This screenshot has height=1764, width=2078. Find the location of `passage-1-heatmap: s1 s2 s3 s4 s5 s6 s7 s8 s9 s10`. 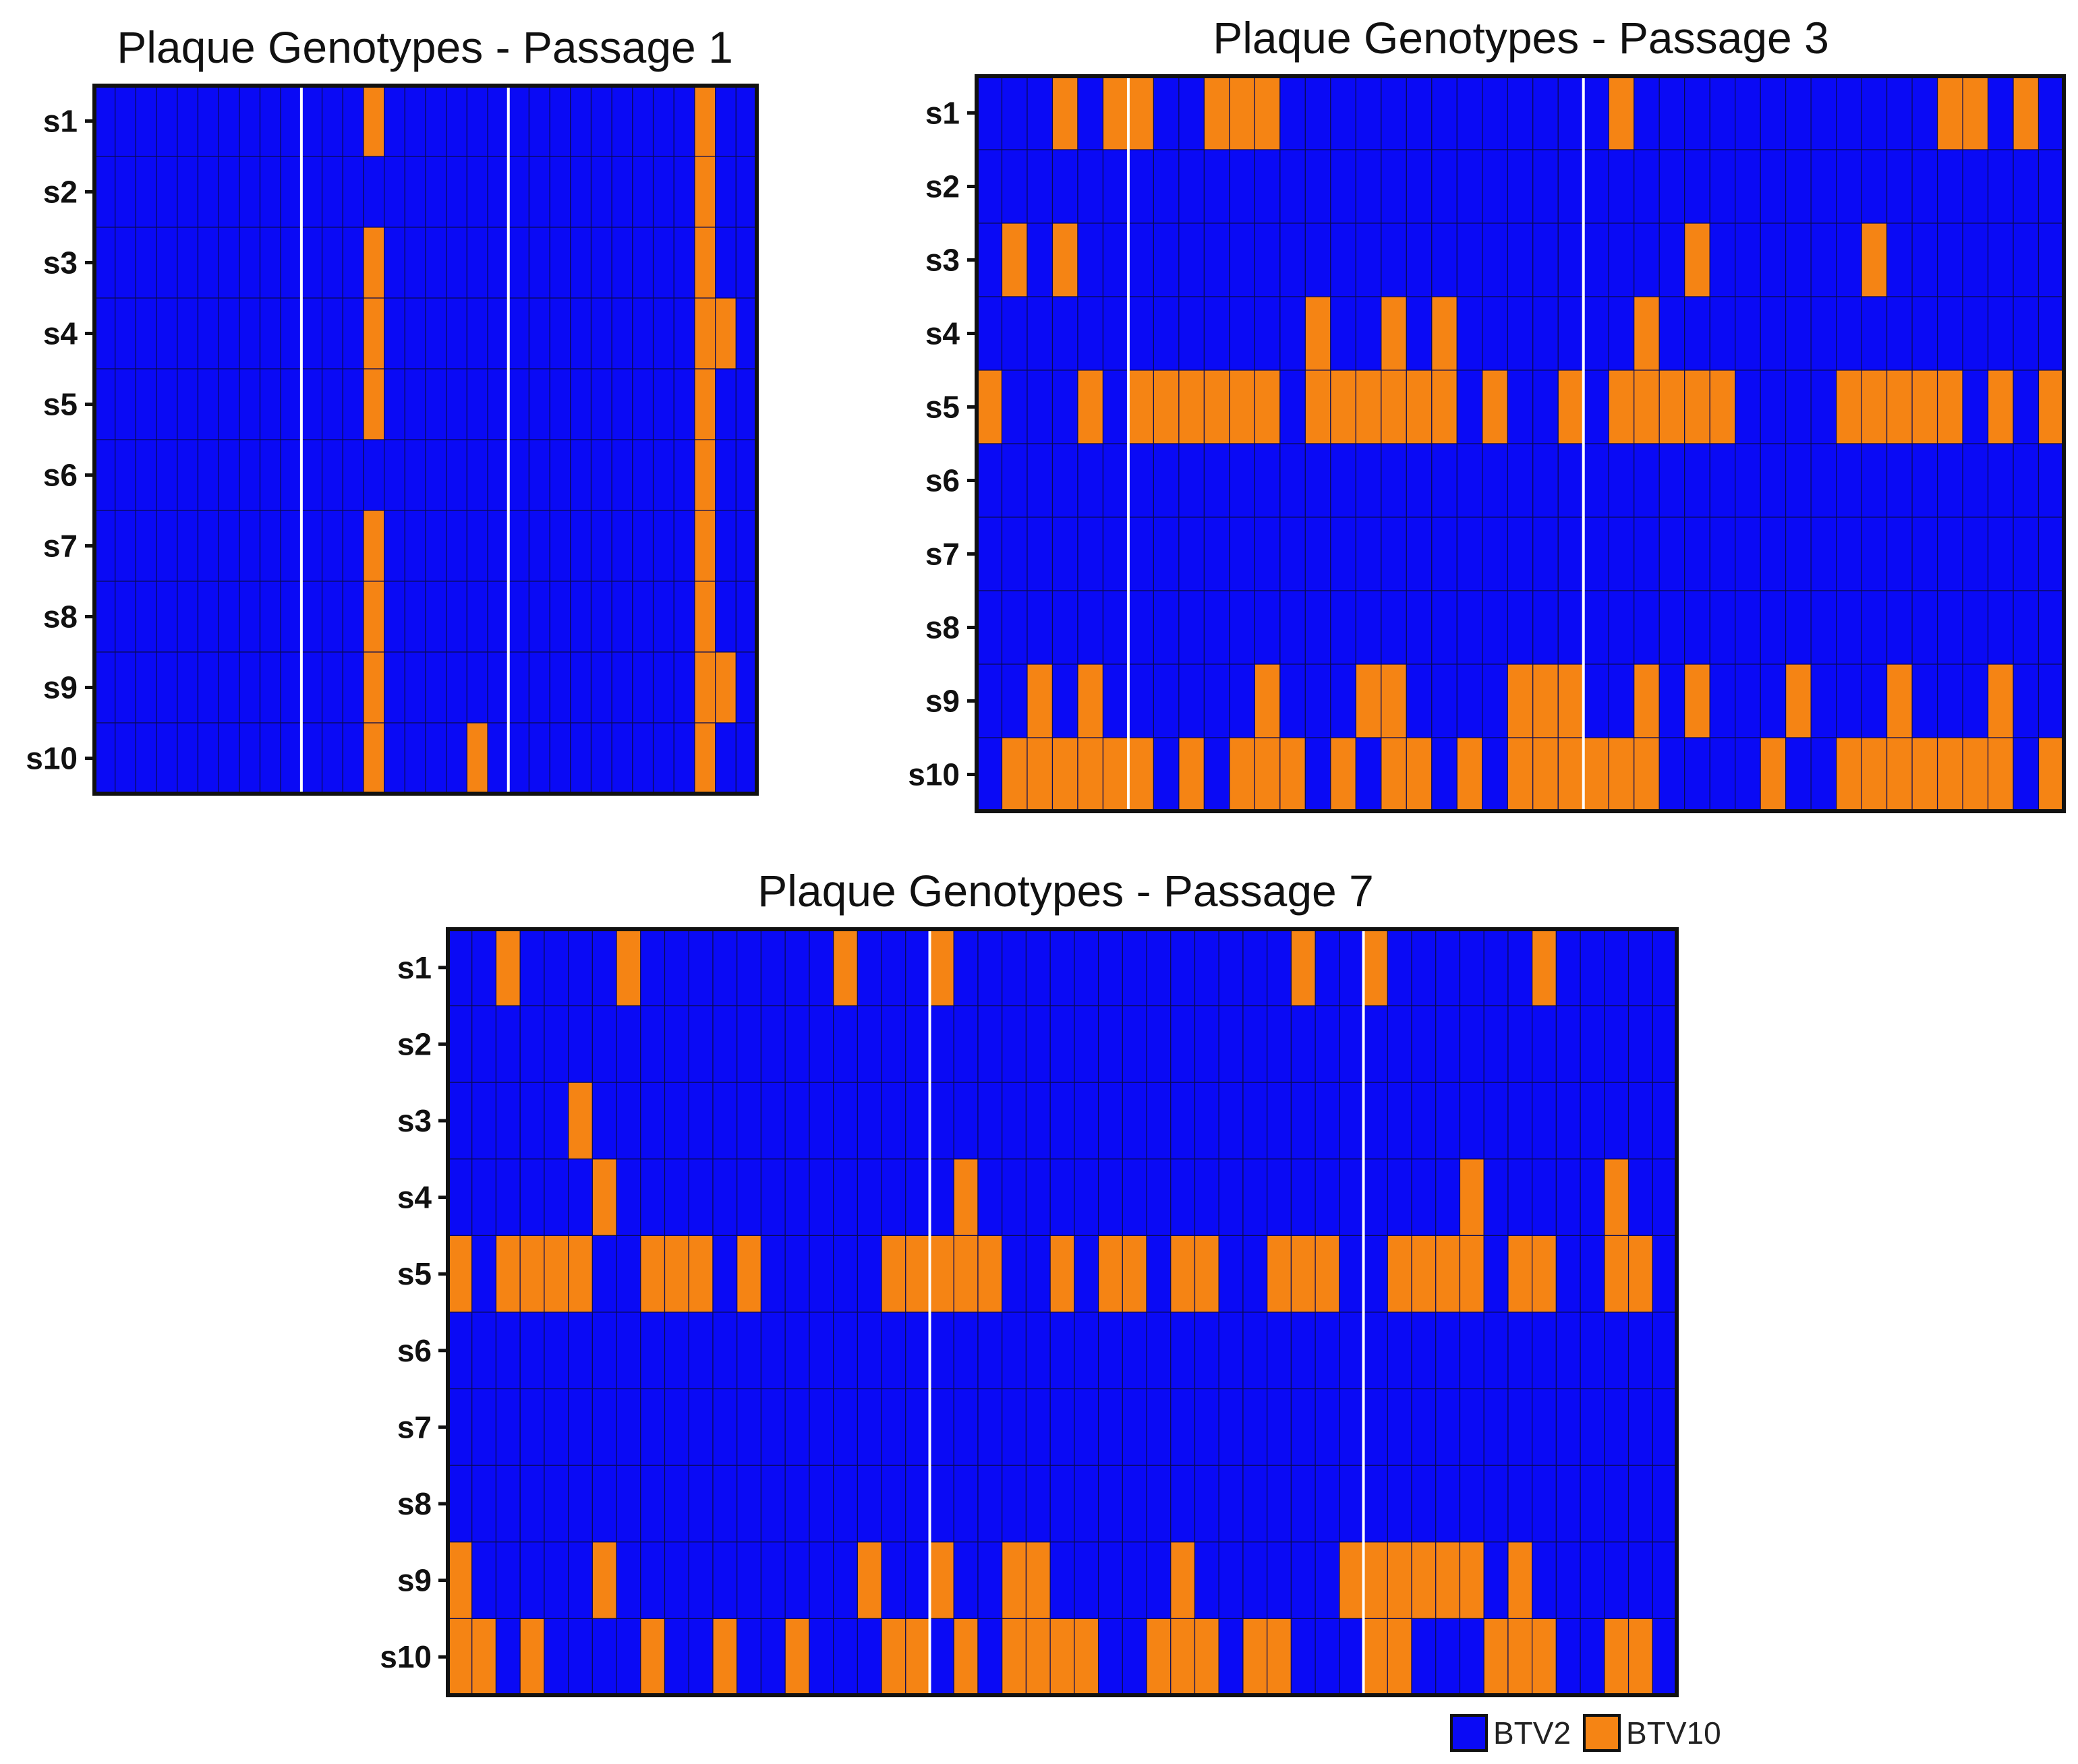

passage-1-heatmap: s1 s2 s3 s4 s5 s6 s7 s8 s9 s10 is located at coordinates (392, 440).